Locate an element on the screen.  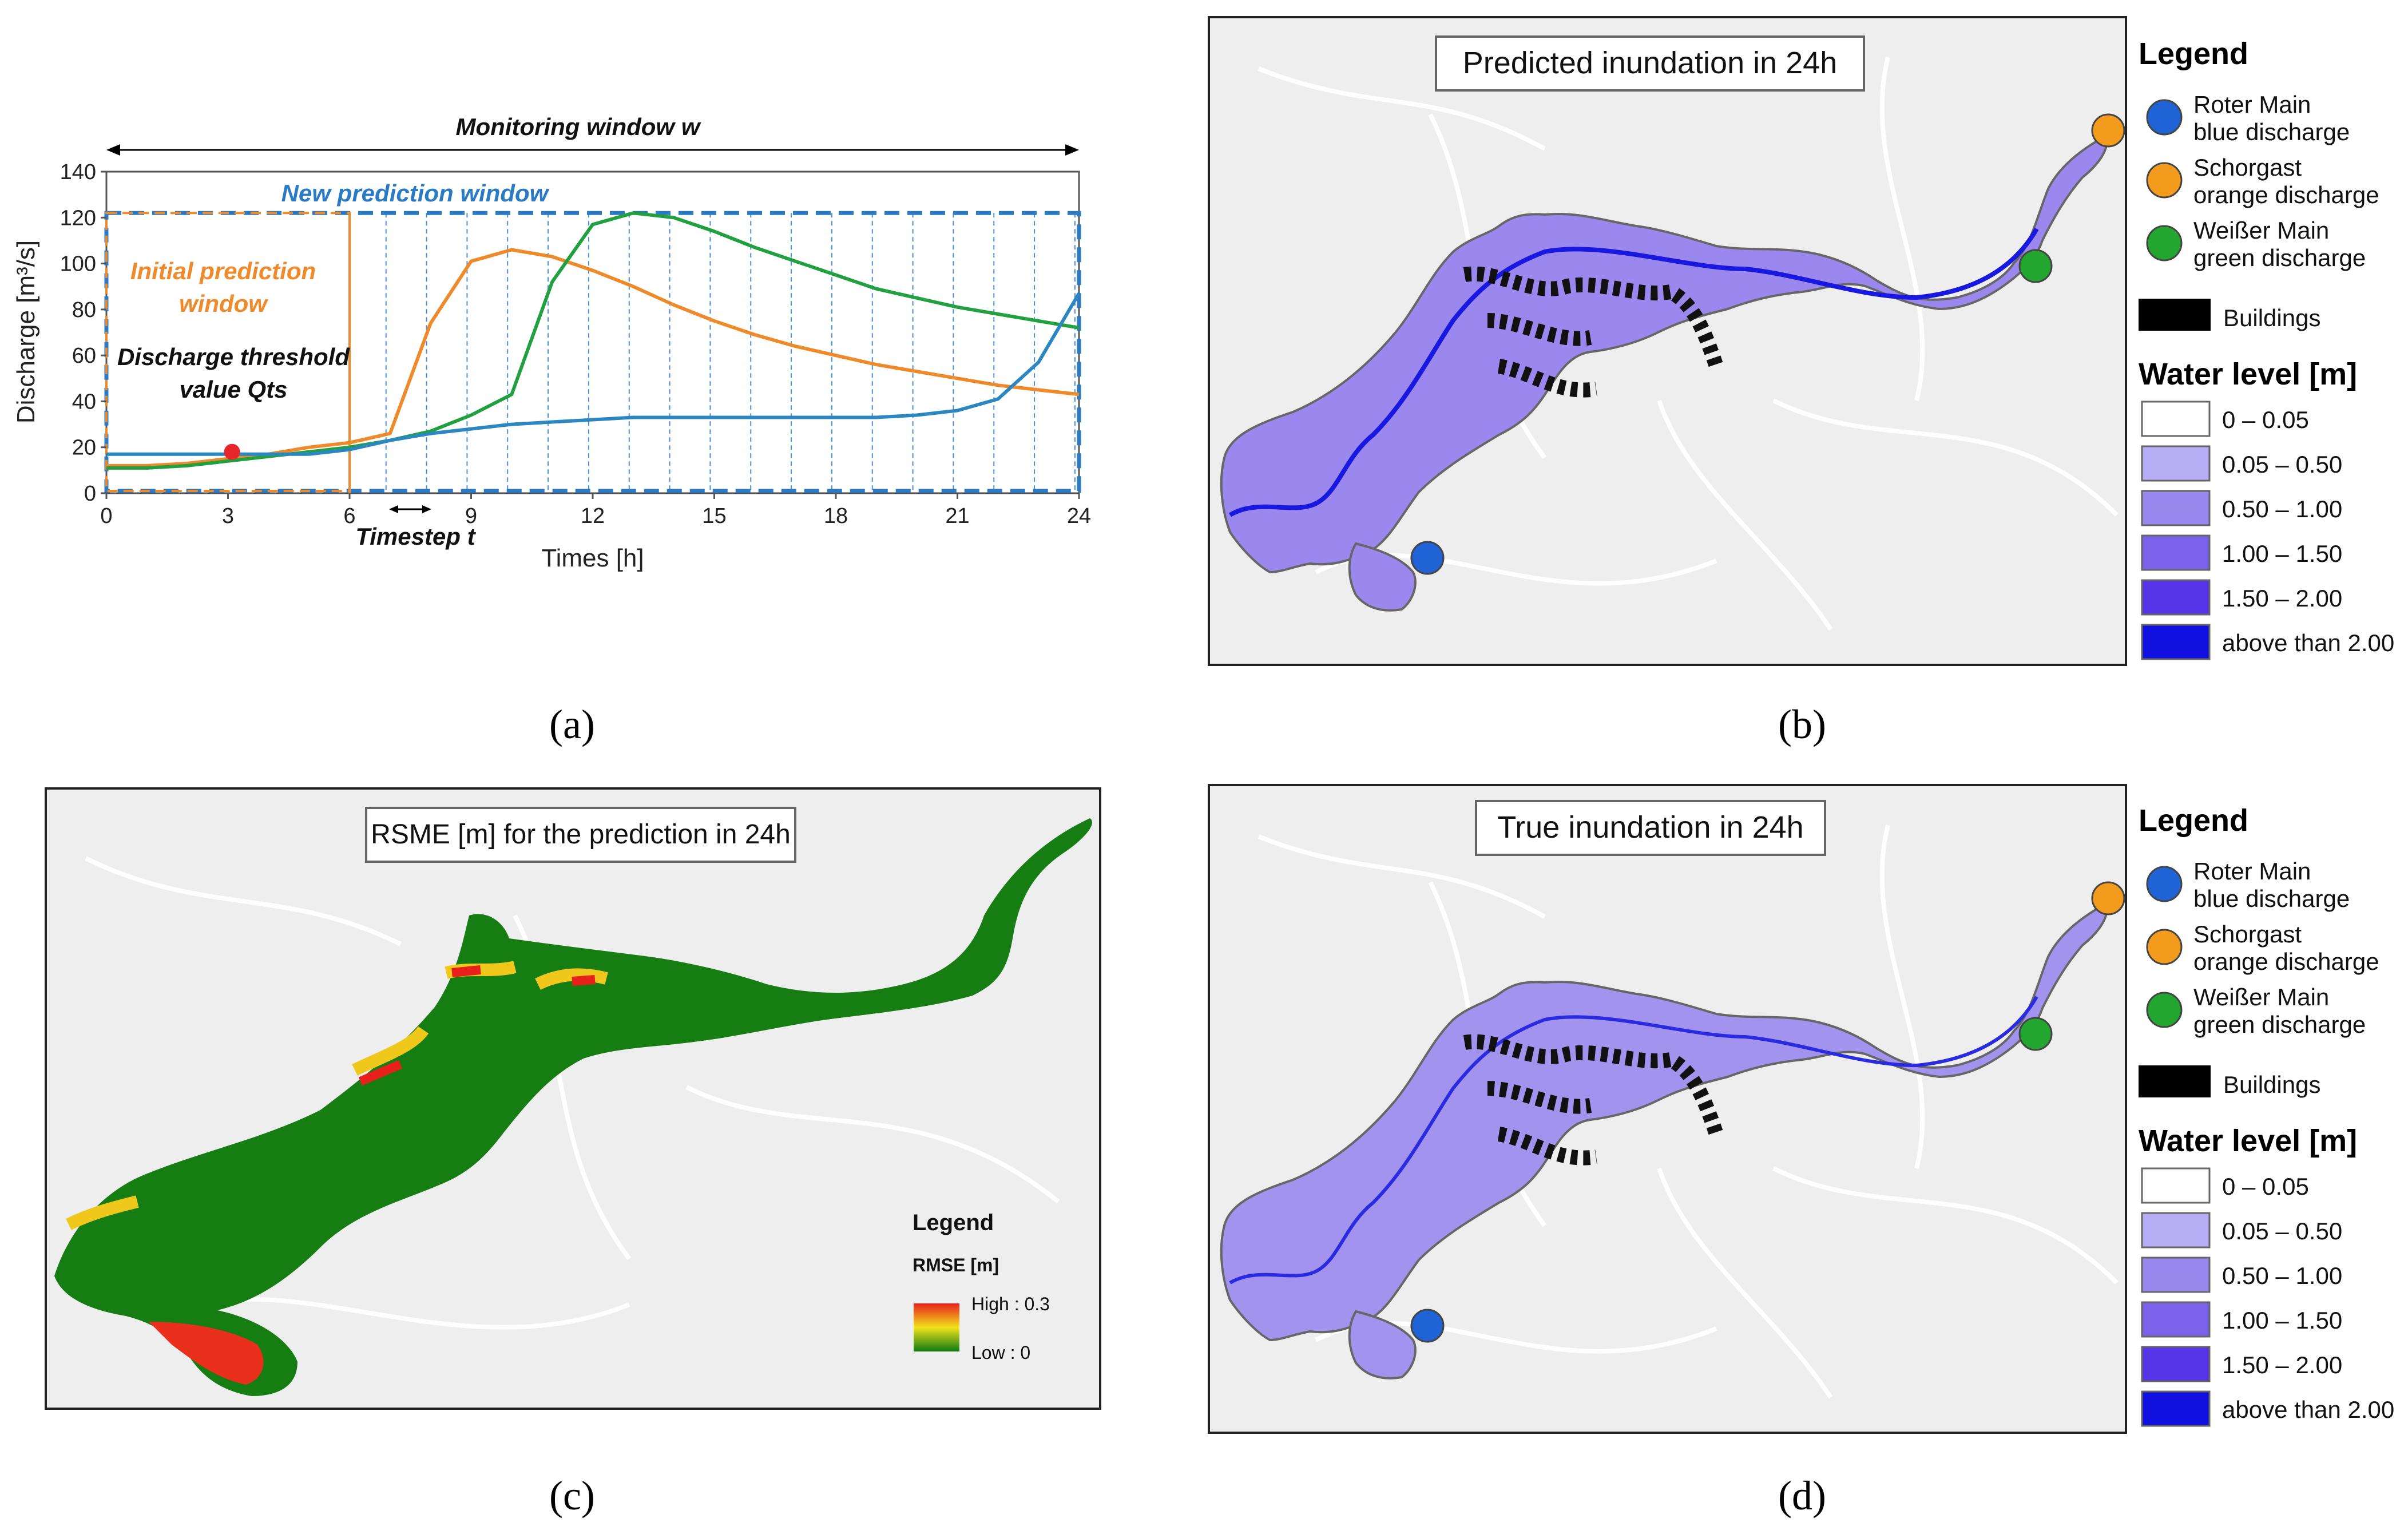
y-axis-title: Discharge [m³/s] is located at coordinates (26, 331).